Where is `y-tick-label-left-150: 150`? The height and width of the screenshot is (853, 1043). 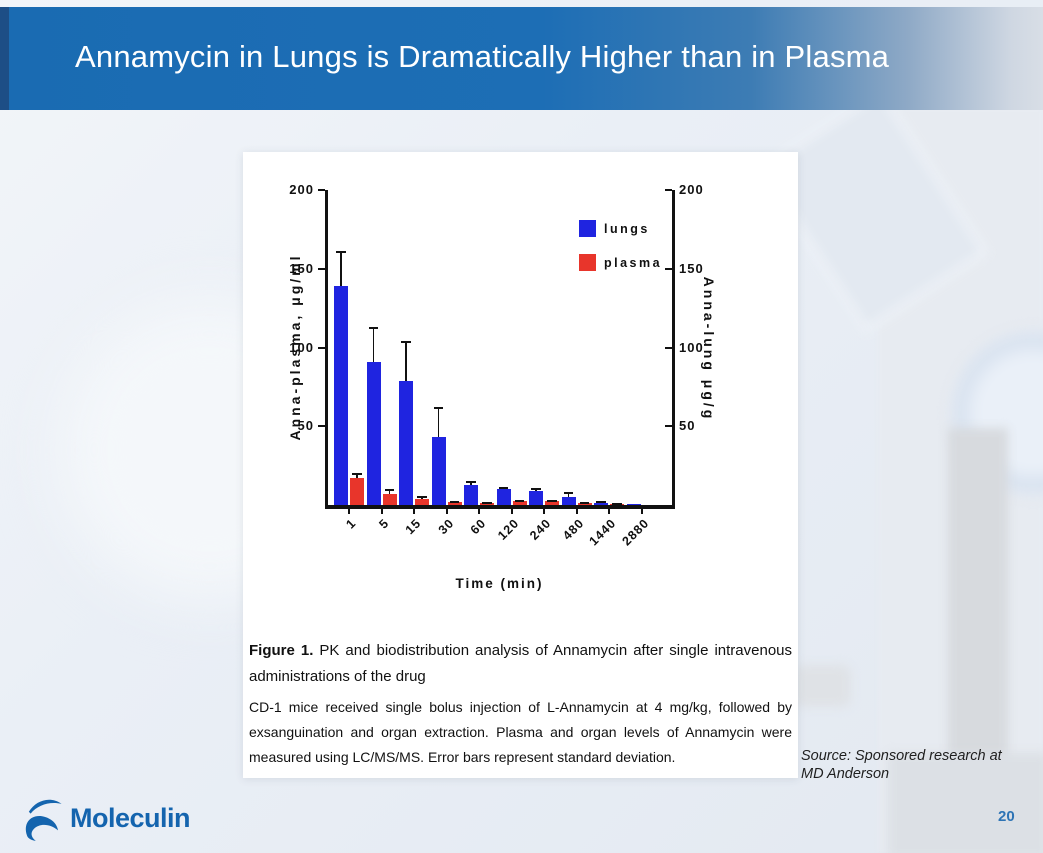
y-tick-label-left-150: 150 is located at coordinates (301, 268).